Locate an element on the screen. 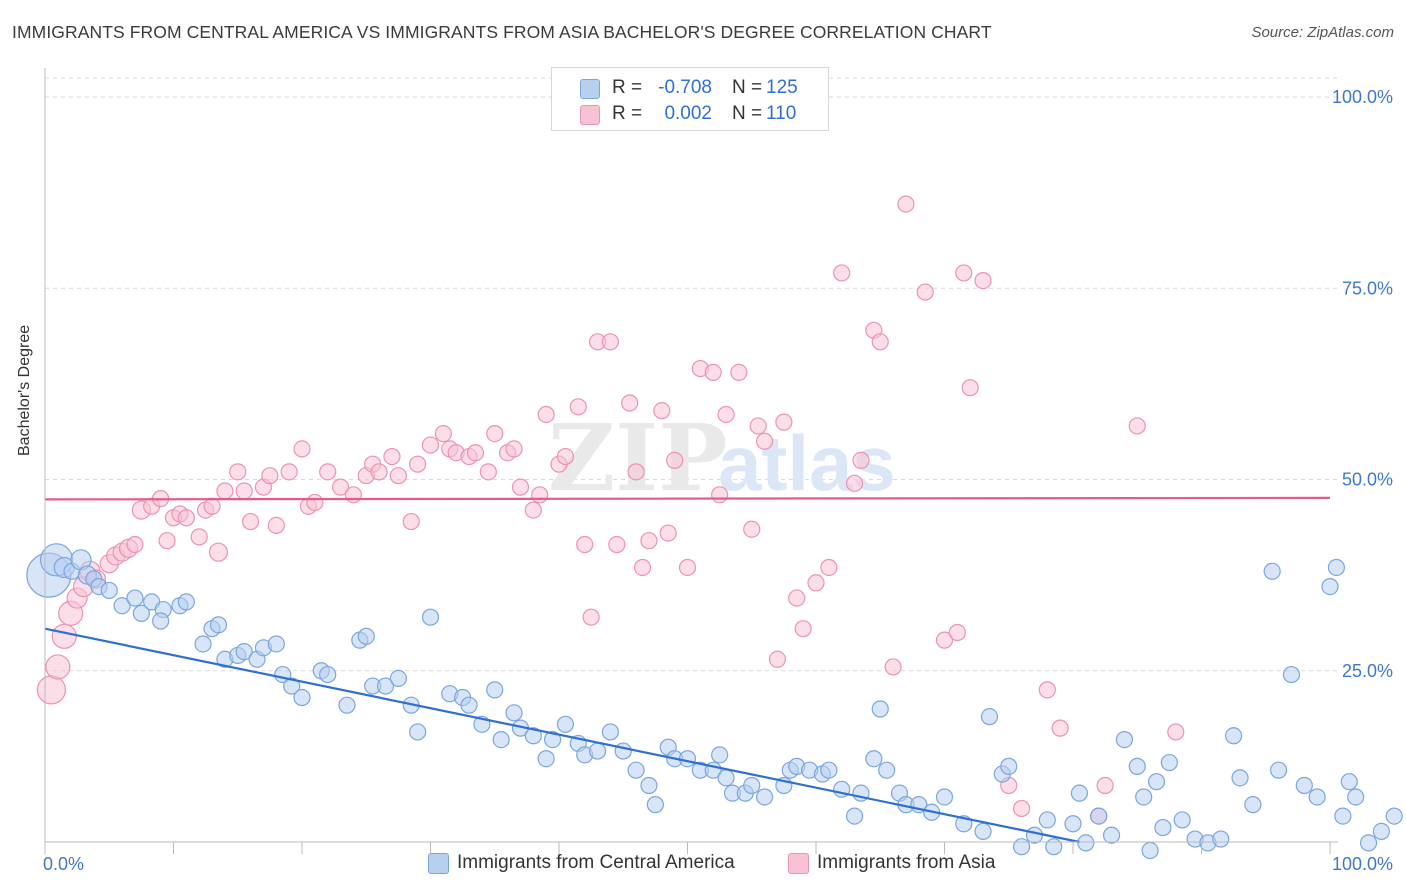 This screenshot has width=1406, height=892. source-credit: Source: ZipAtlas.com is located at coordinates (1322, 32).